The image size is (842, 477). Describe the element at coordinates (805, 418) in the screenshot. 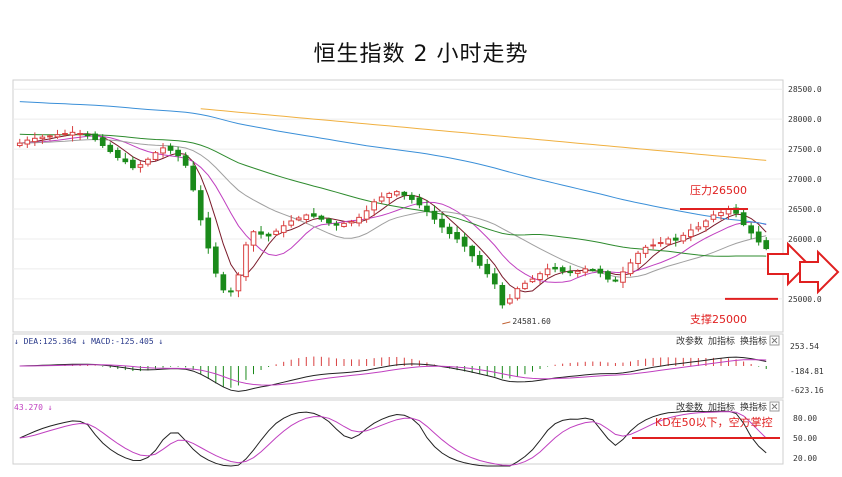

I see `kd-y-tick-label: 80.00` at that location.